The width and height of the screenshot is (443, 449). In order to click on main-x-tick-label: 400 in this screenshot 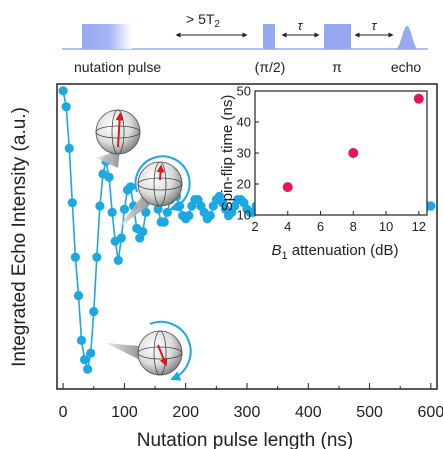, I will do `click(308, 412)`.